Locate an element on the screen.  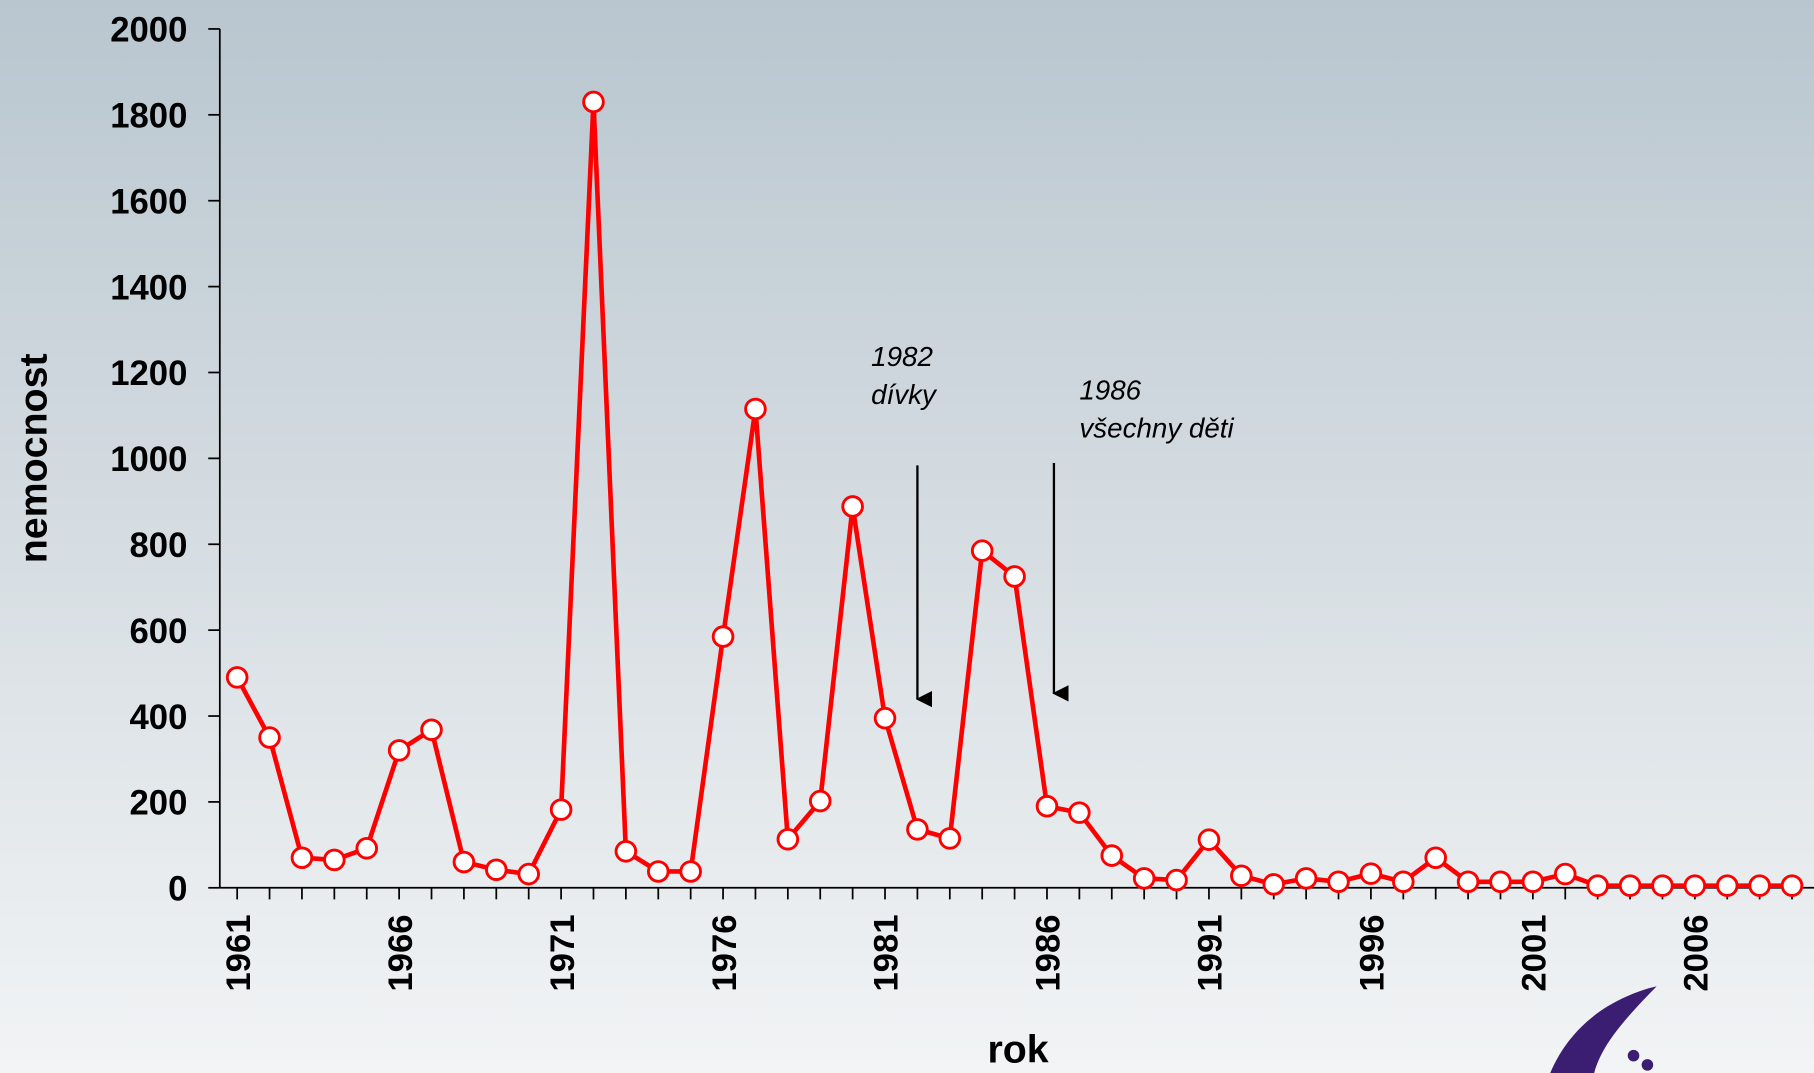
y-tick-label: 2000 is located at coordinates (148, 31).